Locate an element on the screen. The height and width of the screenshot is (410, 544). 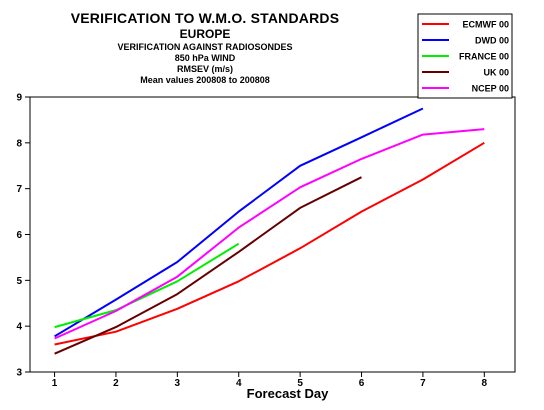
legend: ECMWF 00 DWD 00 FRANCE 00 UK 00 NCEP 00 is located at coordinates (465, 56).